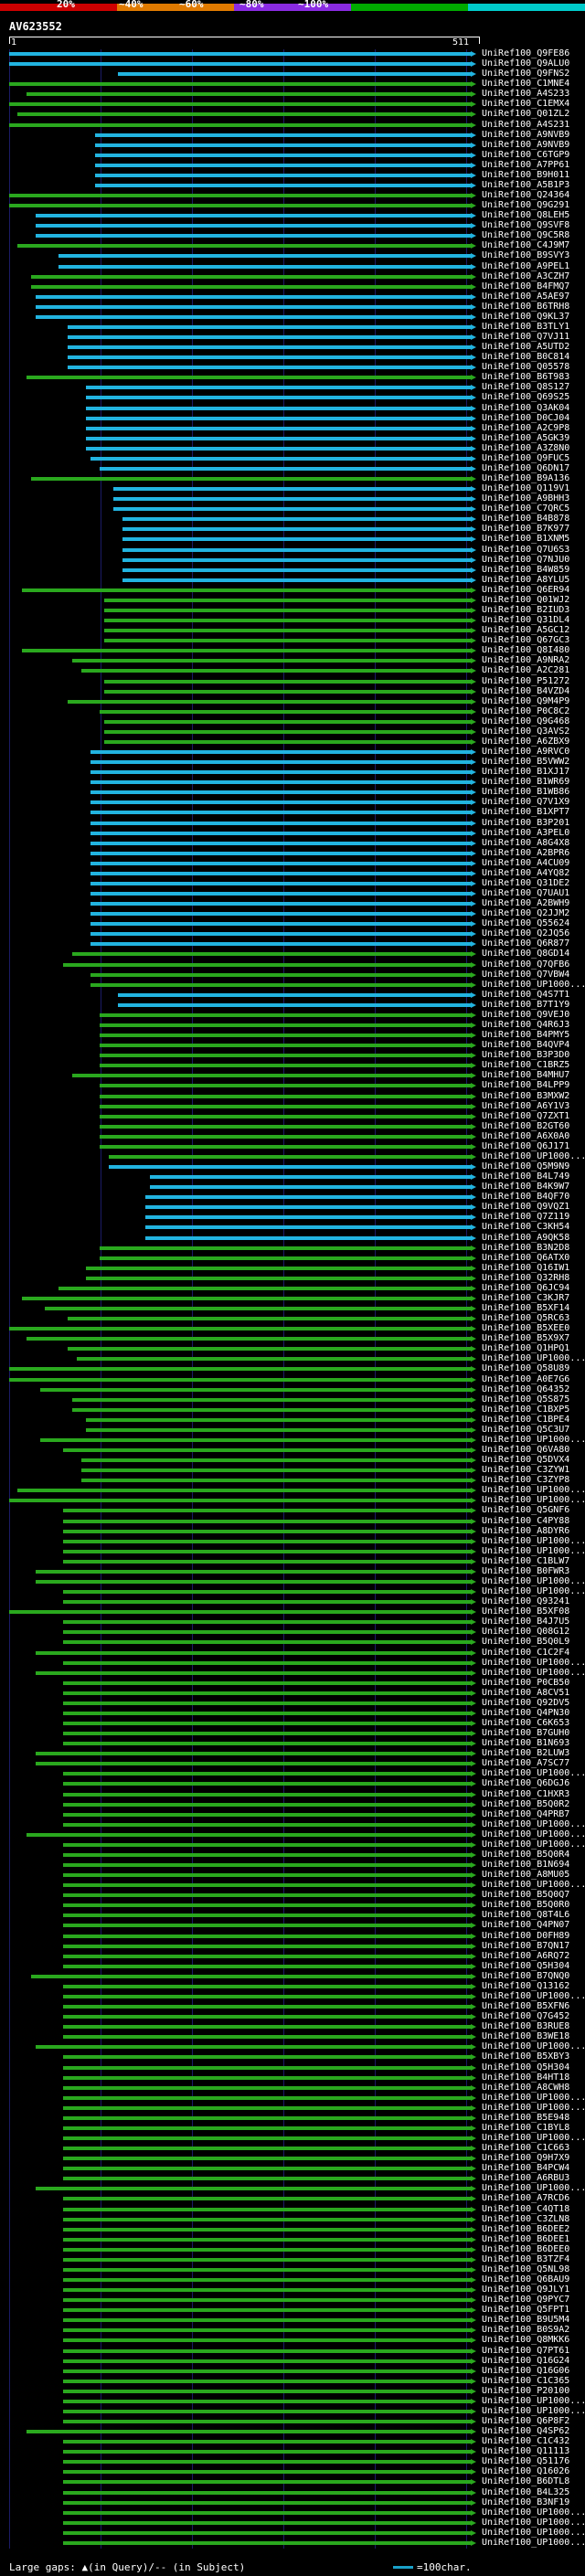 Image resolution: width=585 pixels, height=2576 pixels. What do you see at coordinates (526, 1126) in the screenshot?
I see `hit-label: UniRef100_B2GT60` at bounding box center [526, 1126].